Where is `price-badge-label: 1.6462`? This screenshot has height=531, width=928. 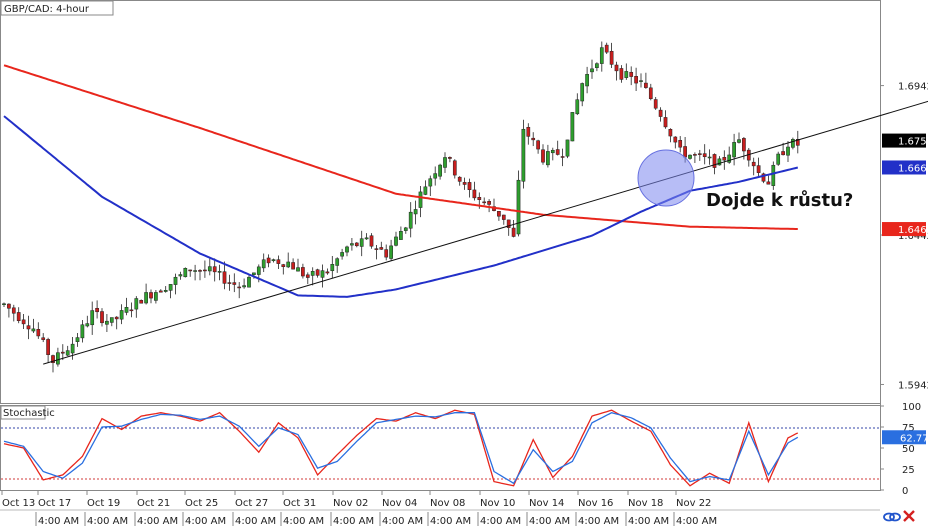 price-badge-label: 1.6462 is located at coordinates (913, 230).